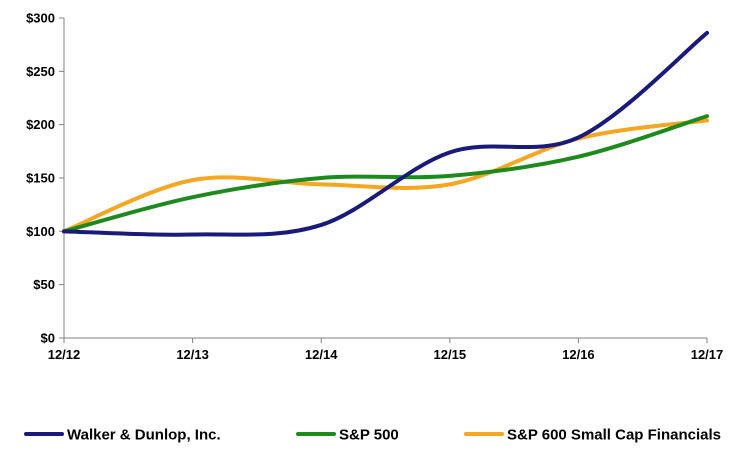  I want to click on y-tick-label: $300, so click(40, 18).